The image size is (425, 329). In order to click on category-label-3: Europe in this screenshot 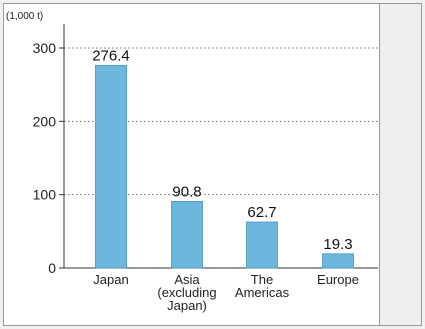, I will do `click(338, 279)`.